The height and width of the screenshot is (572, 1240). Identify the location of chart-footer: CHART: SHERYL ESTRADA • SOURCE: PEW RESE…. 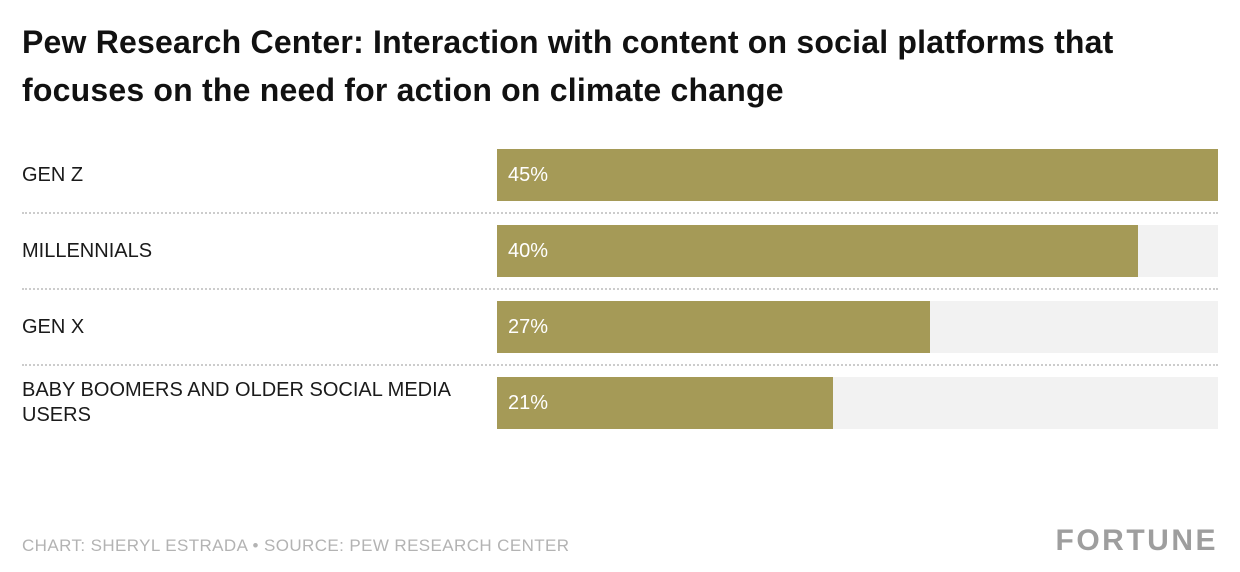
(620, 541).